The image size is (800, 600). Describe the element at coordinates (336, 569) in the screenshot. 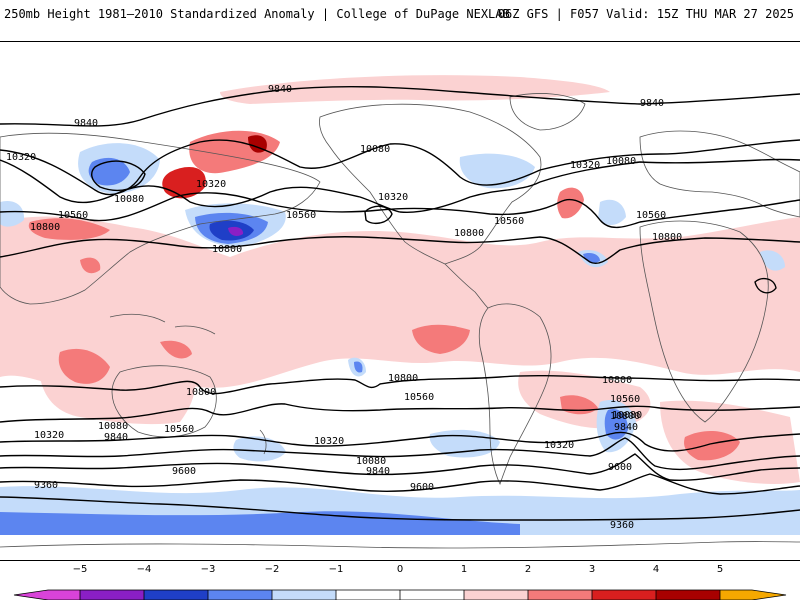

I see `colorbar-tick: −1` at that location.